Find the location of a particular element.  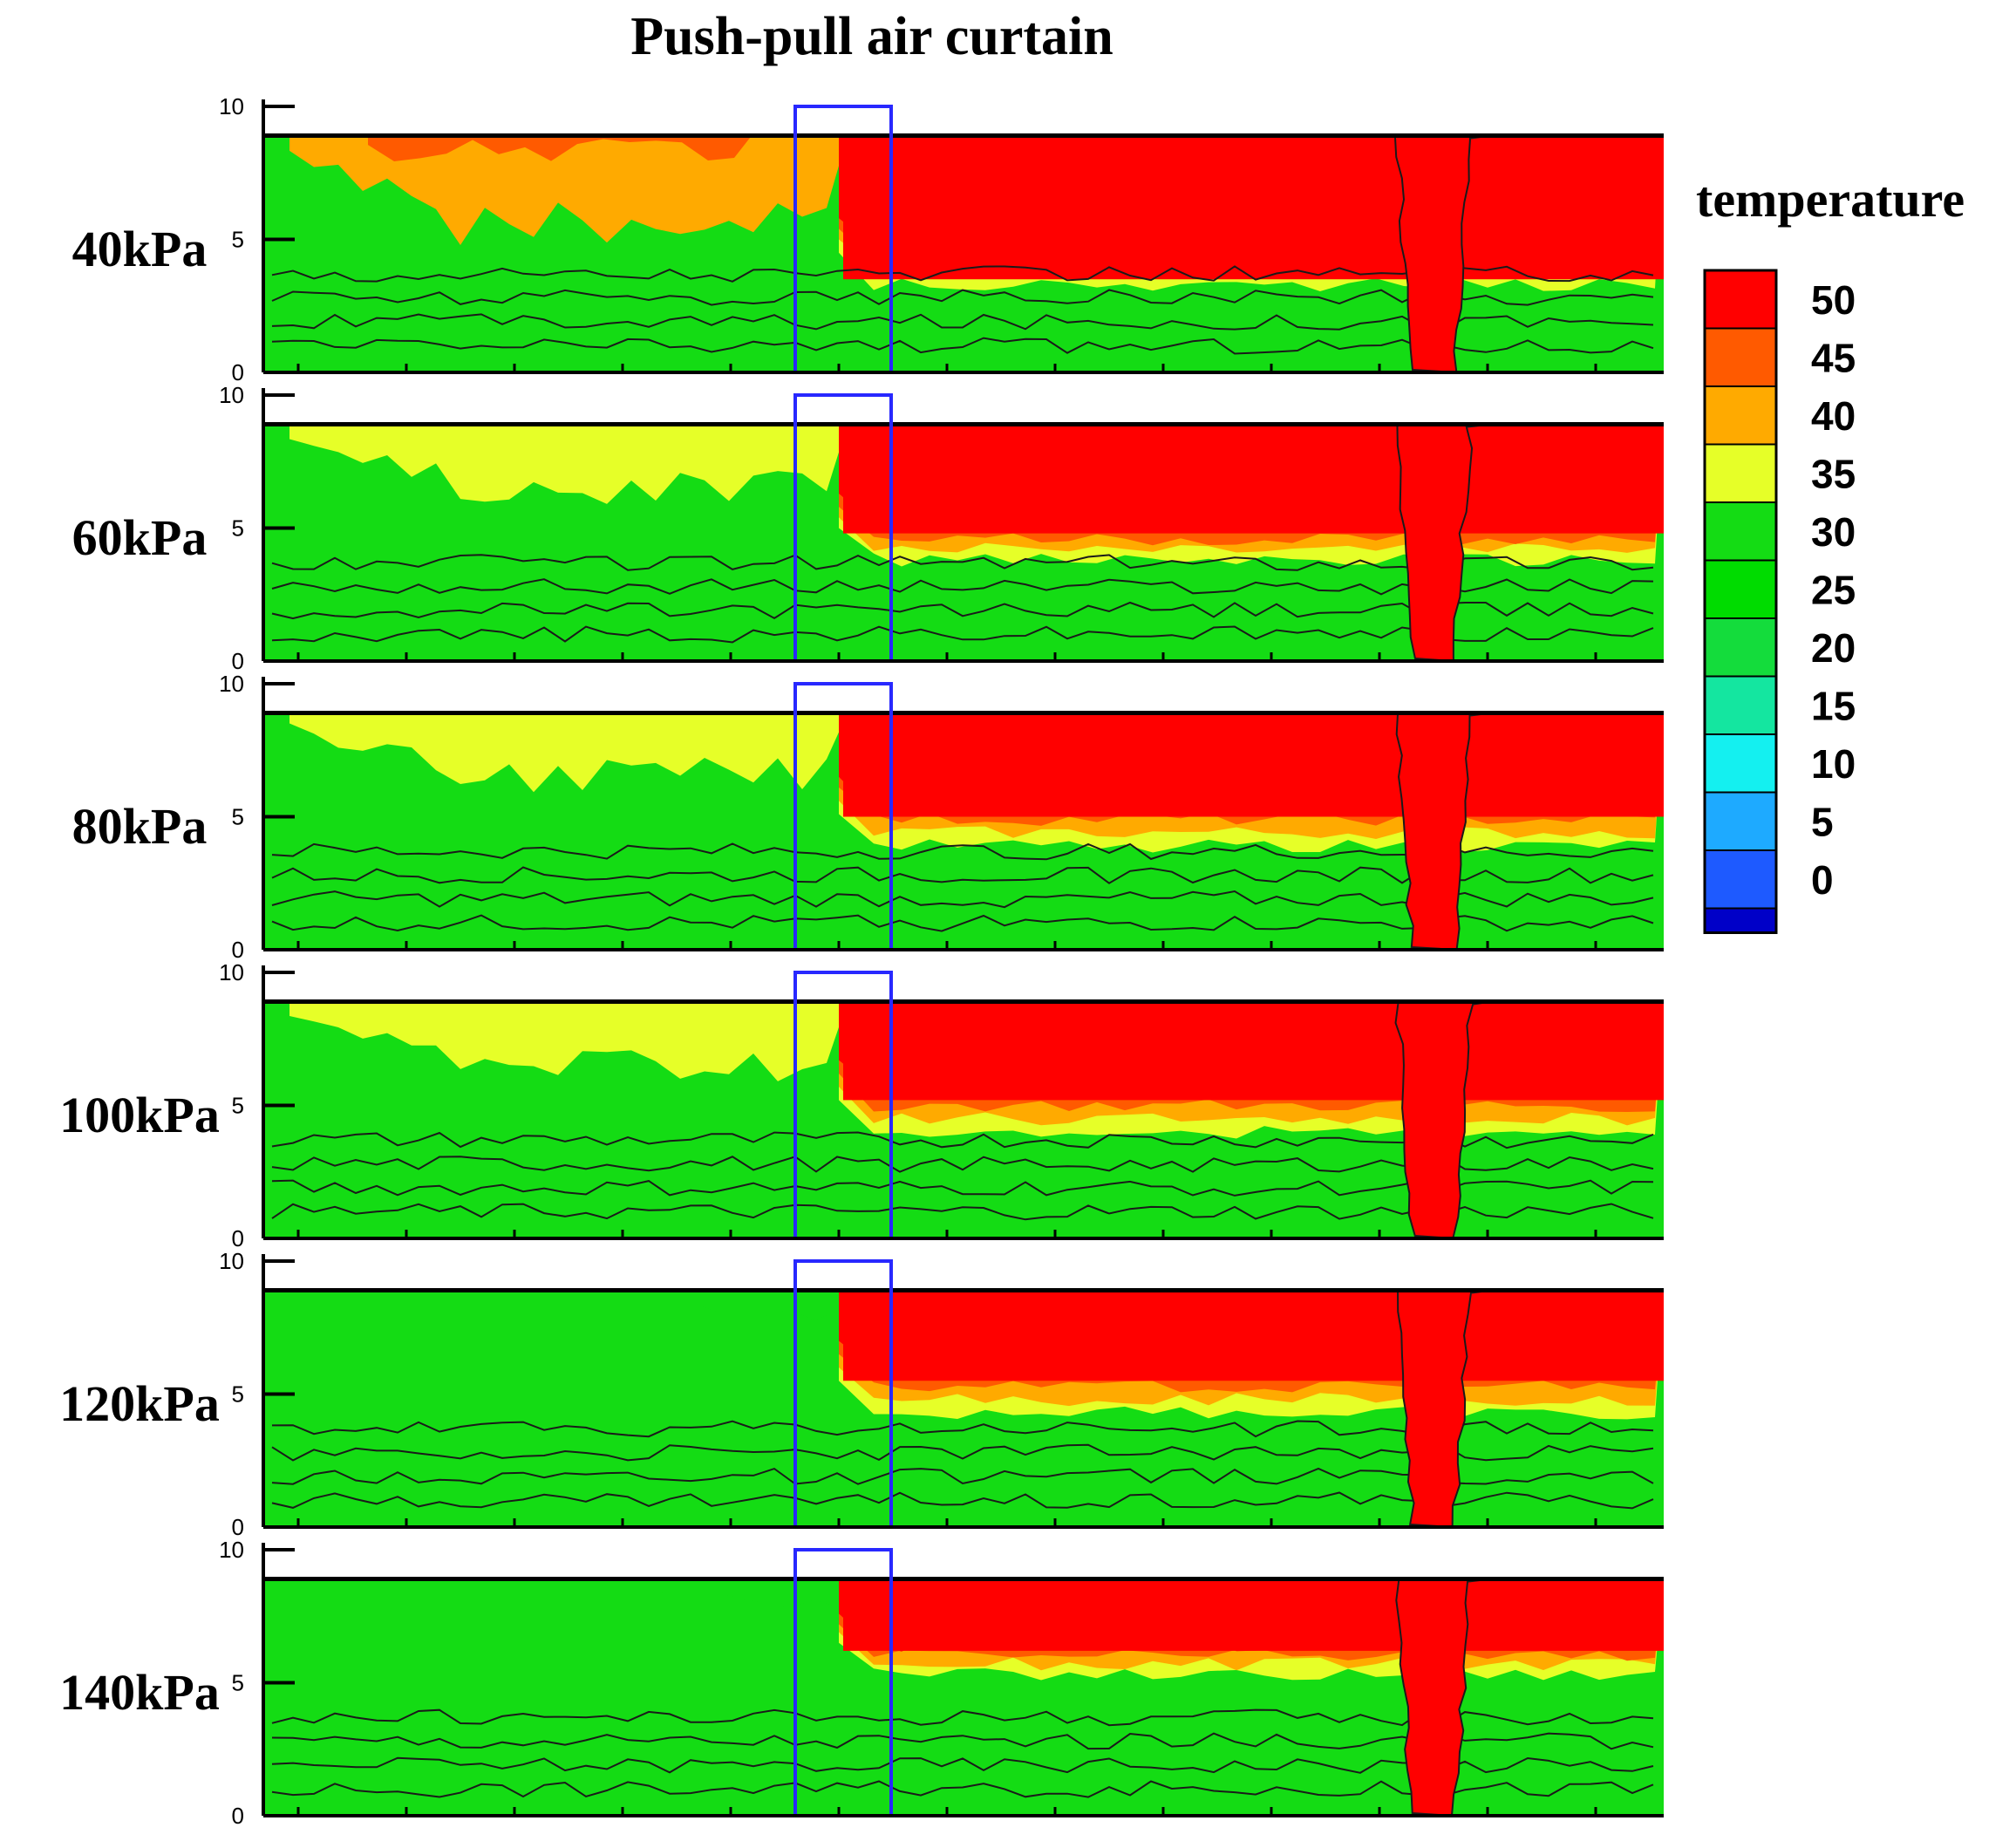

legend-frame is located at coordinates (1740, 601).